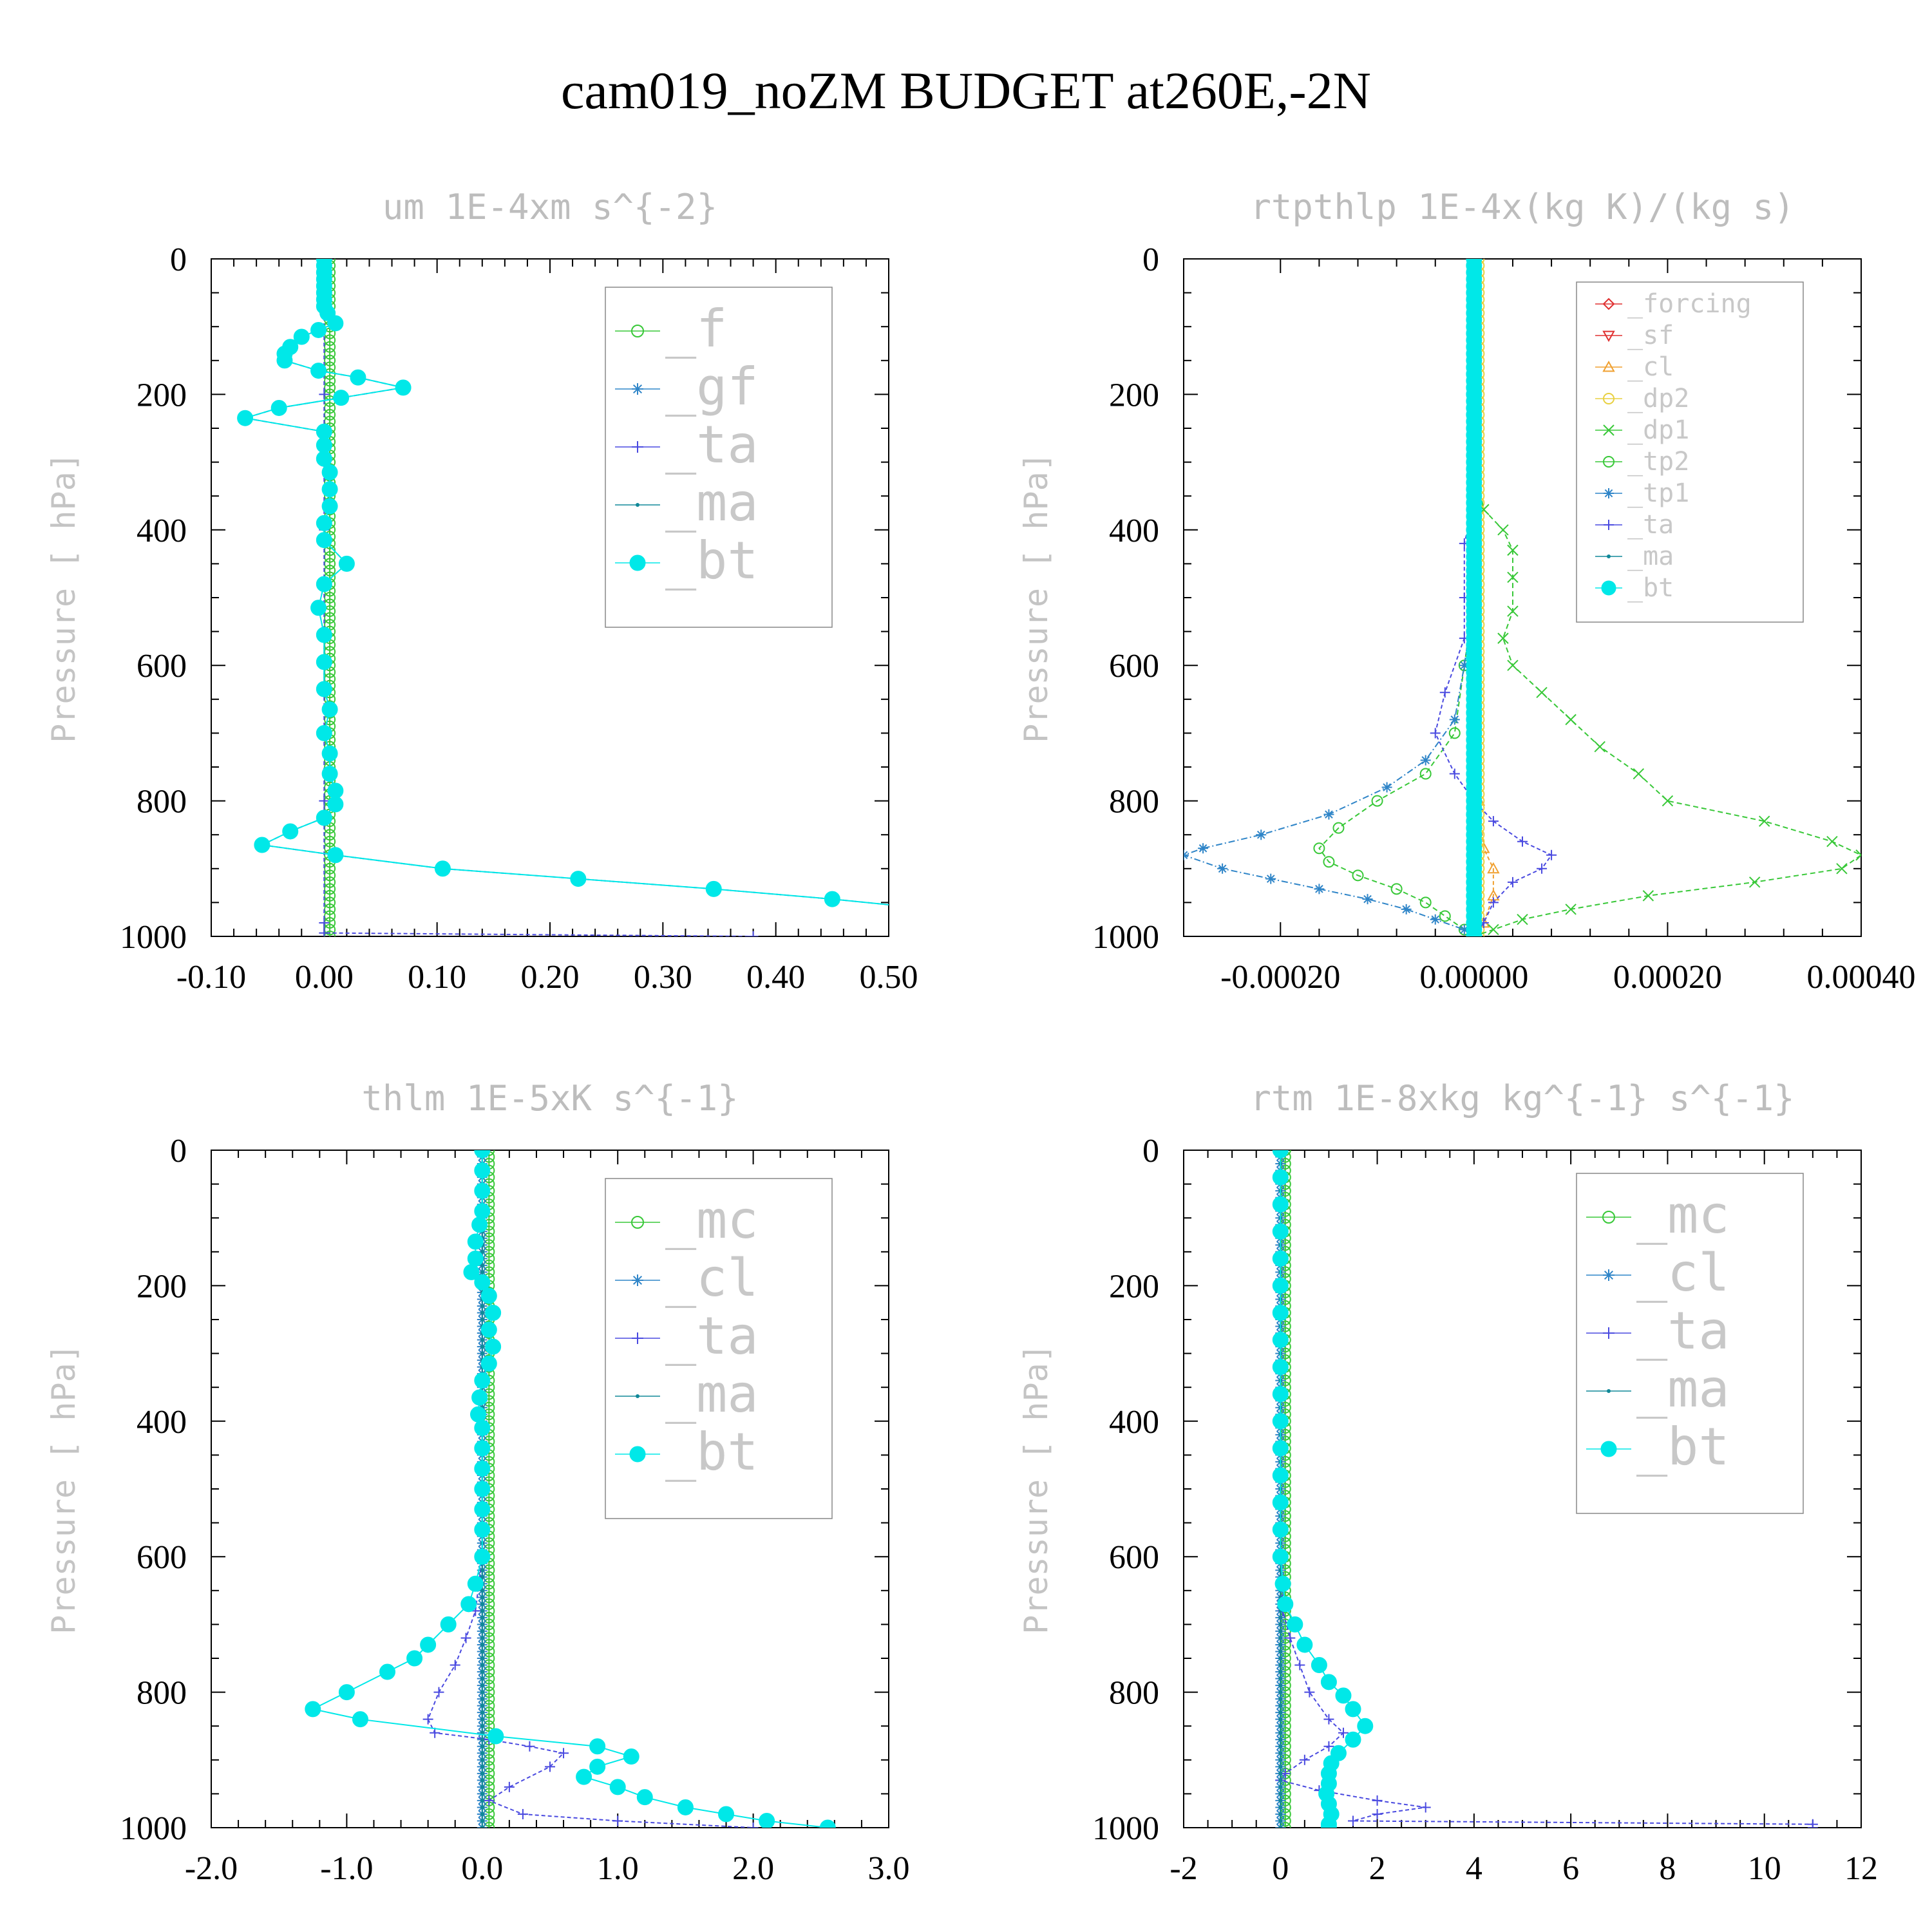 The width and height of the screenshot is (1932, 1932). I want to click on x-tick-label: 0.30, so click(663, 977).